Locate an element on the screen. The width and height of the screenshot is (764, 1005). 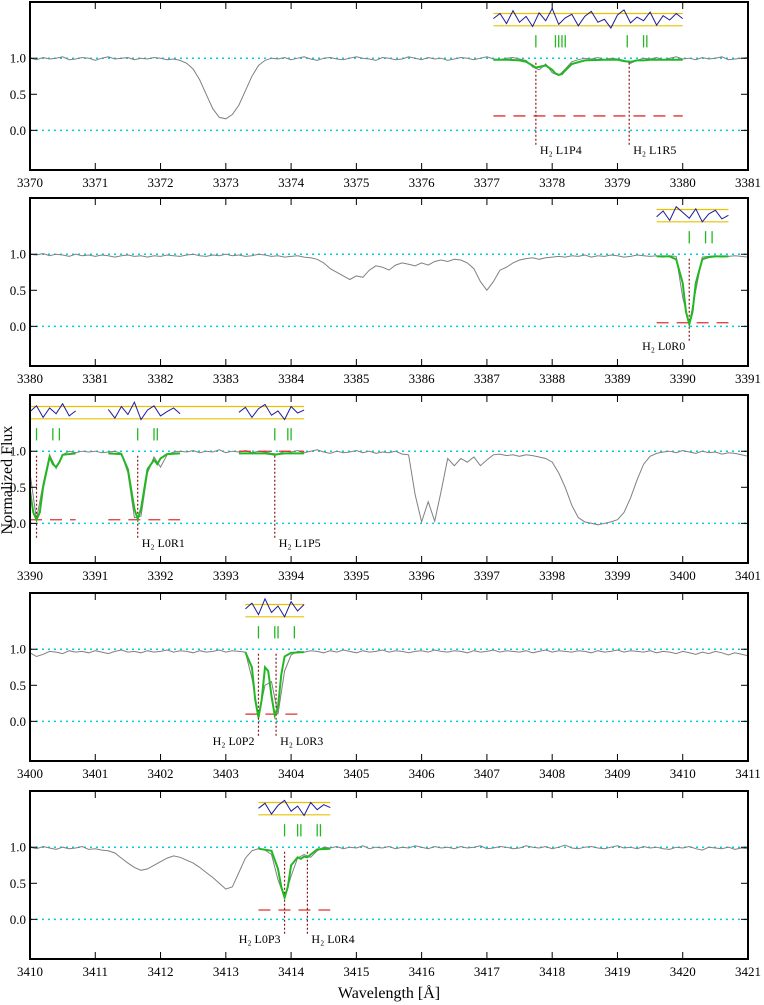
x-tick-label: 3419 is located at coordinates (617, 971).